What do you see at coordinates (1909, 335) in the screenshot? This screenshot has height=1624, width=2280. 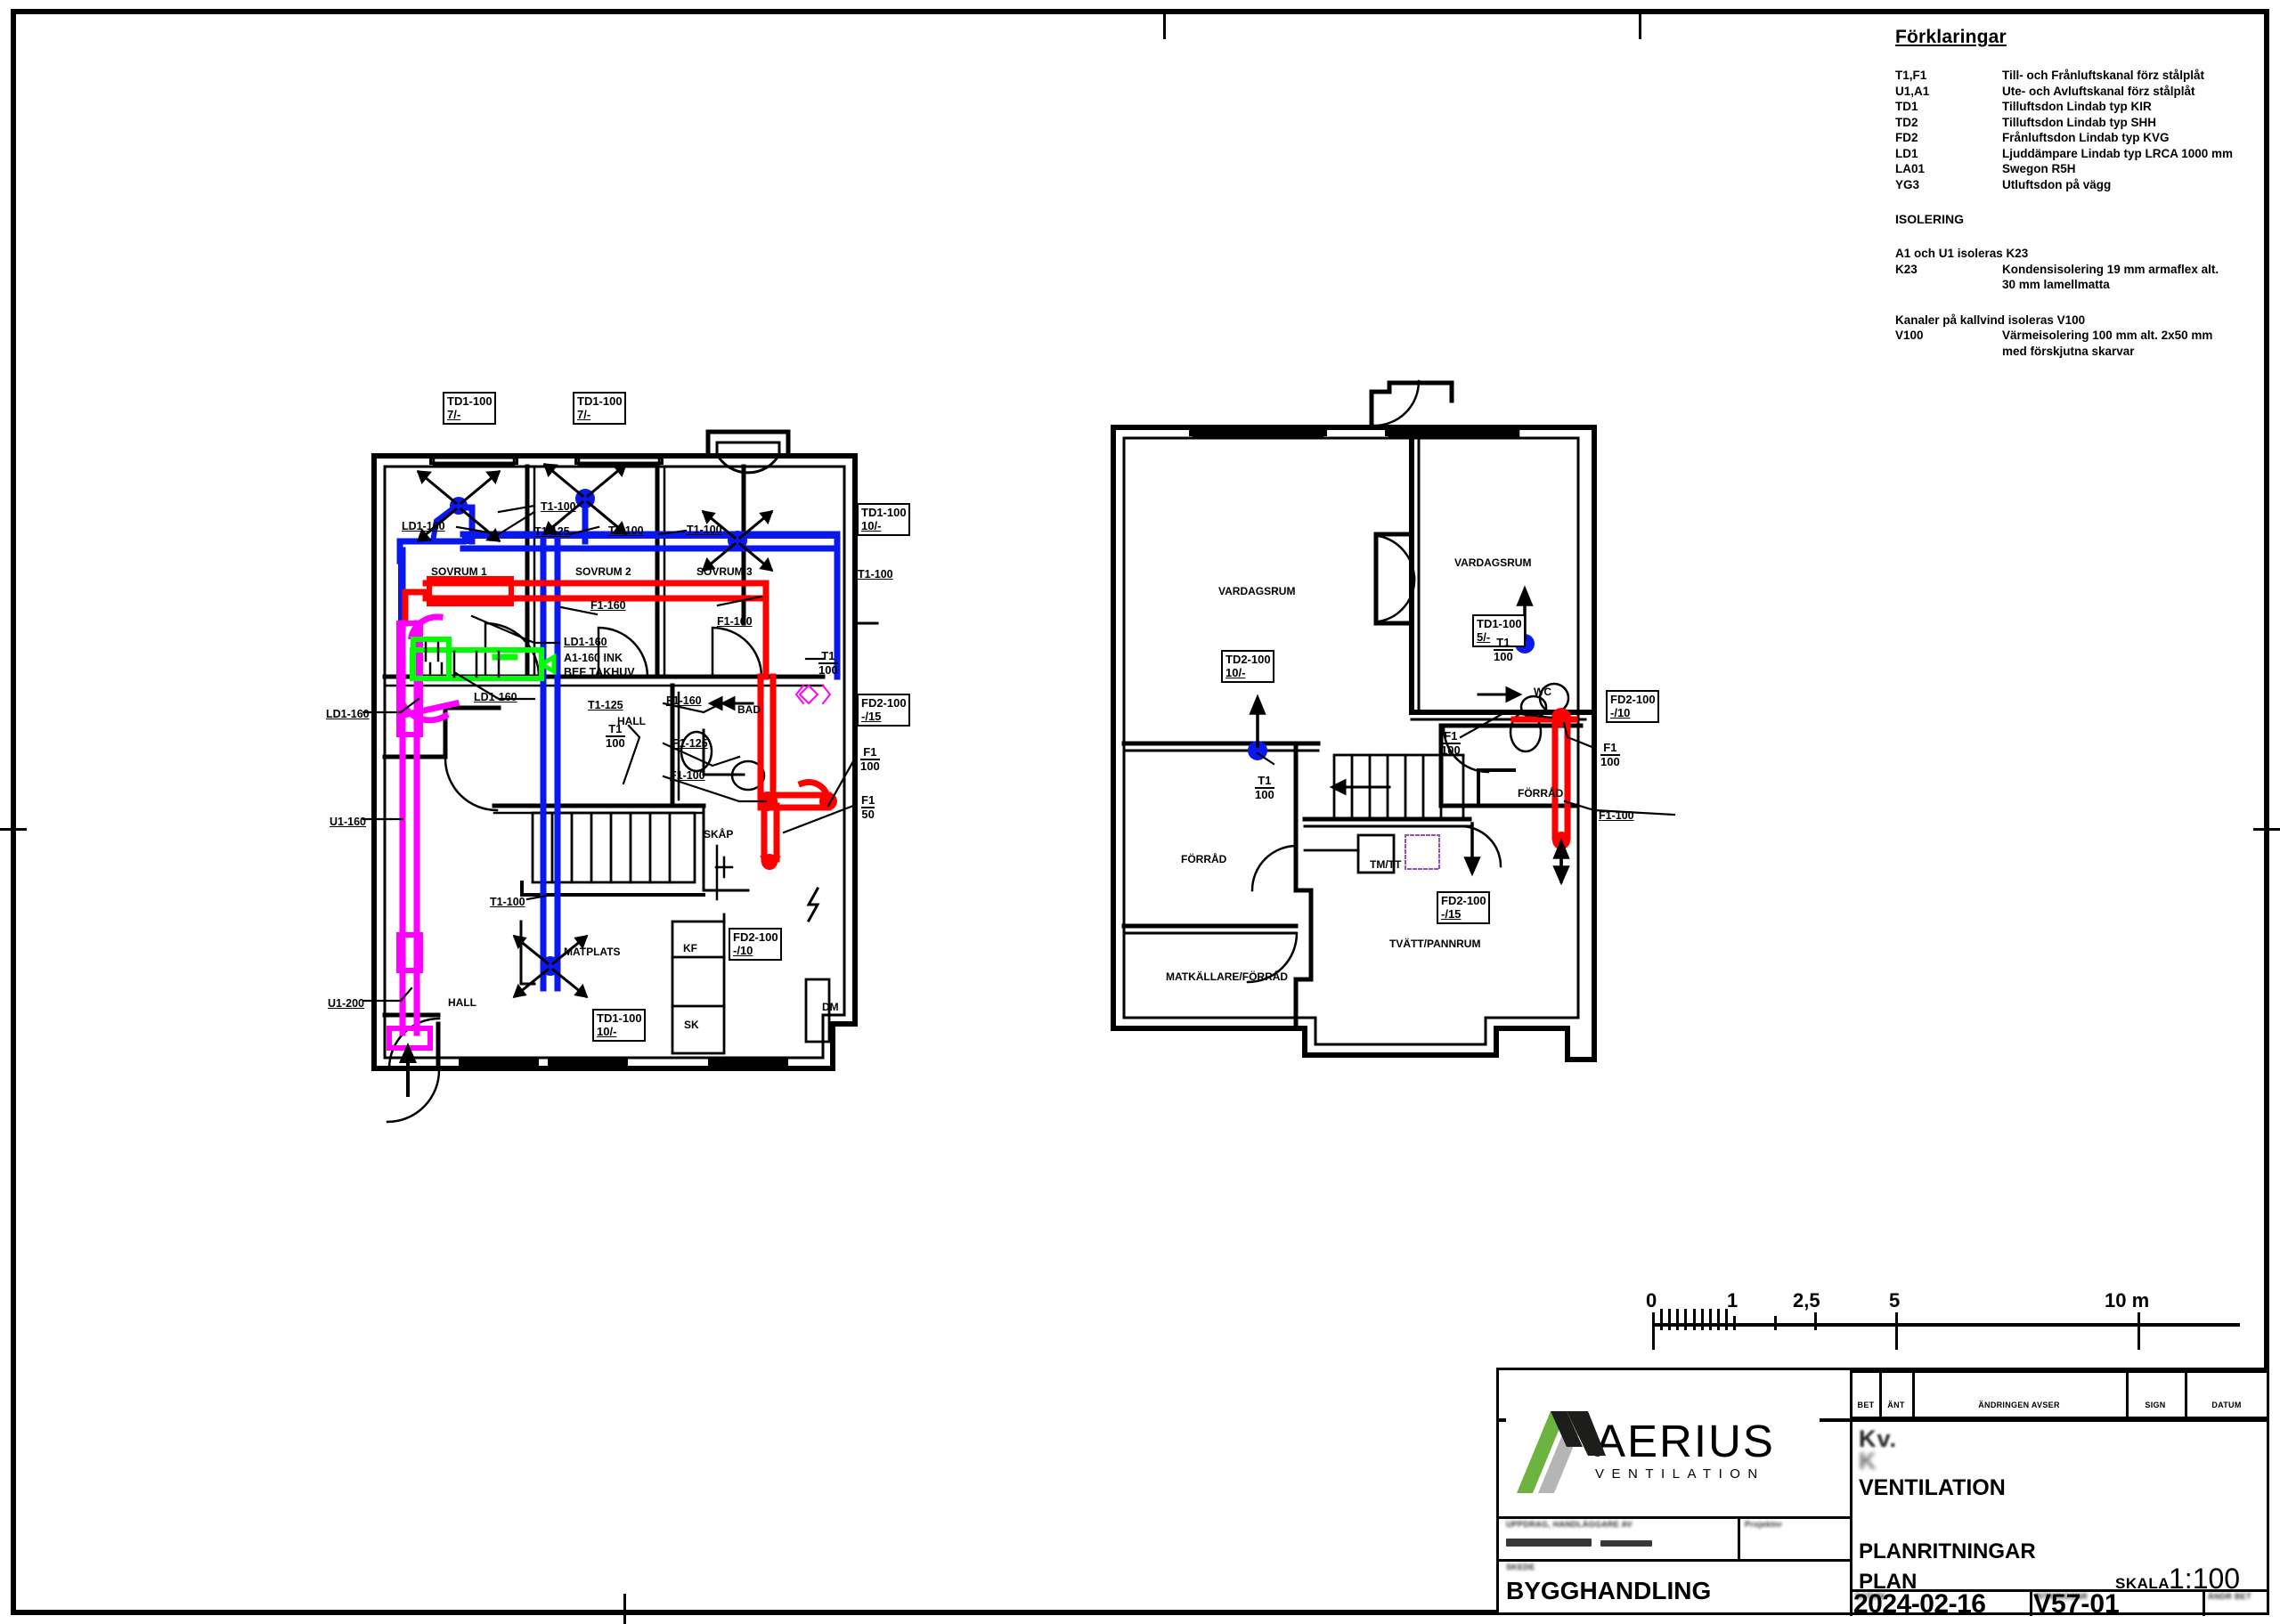 I see `iso-code: V100` at bounding box center [1909, 335].